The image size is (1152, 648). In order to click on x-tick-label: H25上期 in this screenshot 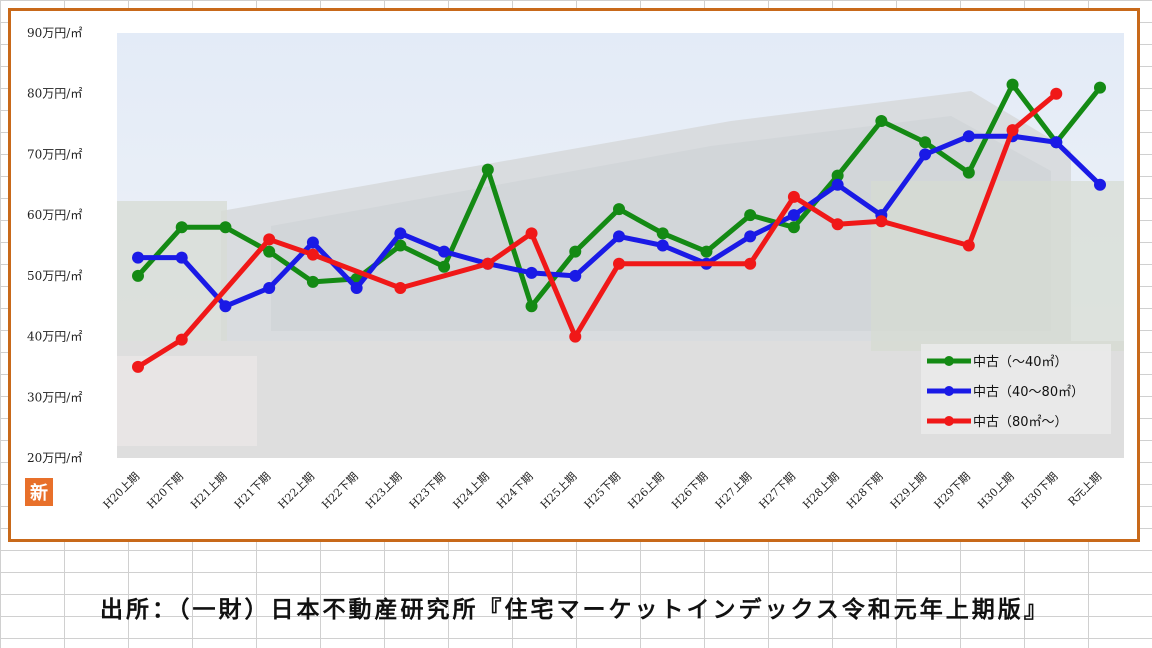, I will do `click(558, 490)`.